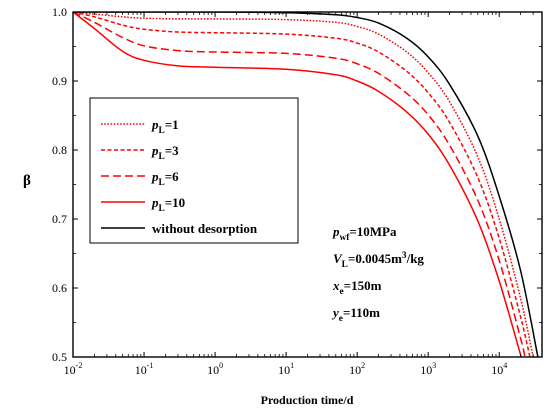  I want to click on x-axis-tick-labels: 10⁻² 10⁻¹ 10⁰ 10¹ 10² 10³ 10⁴, so click(286, 369).